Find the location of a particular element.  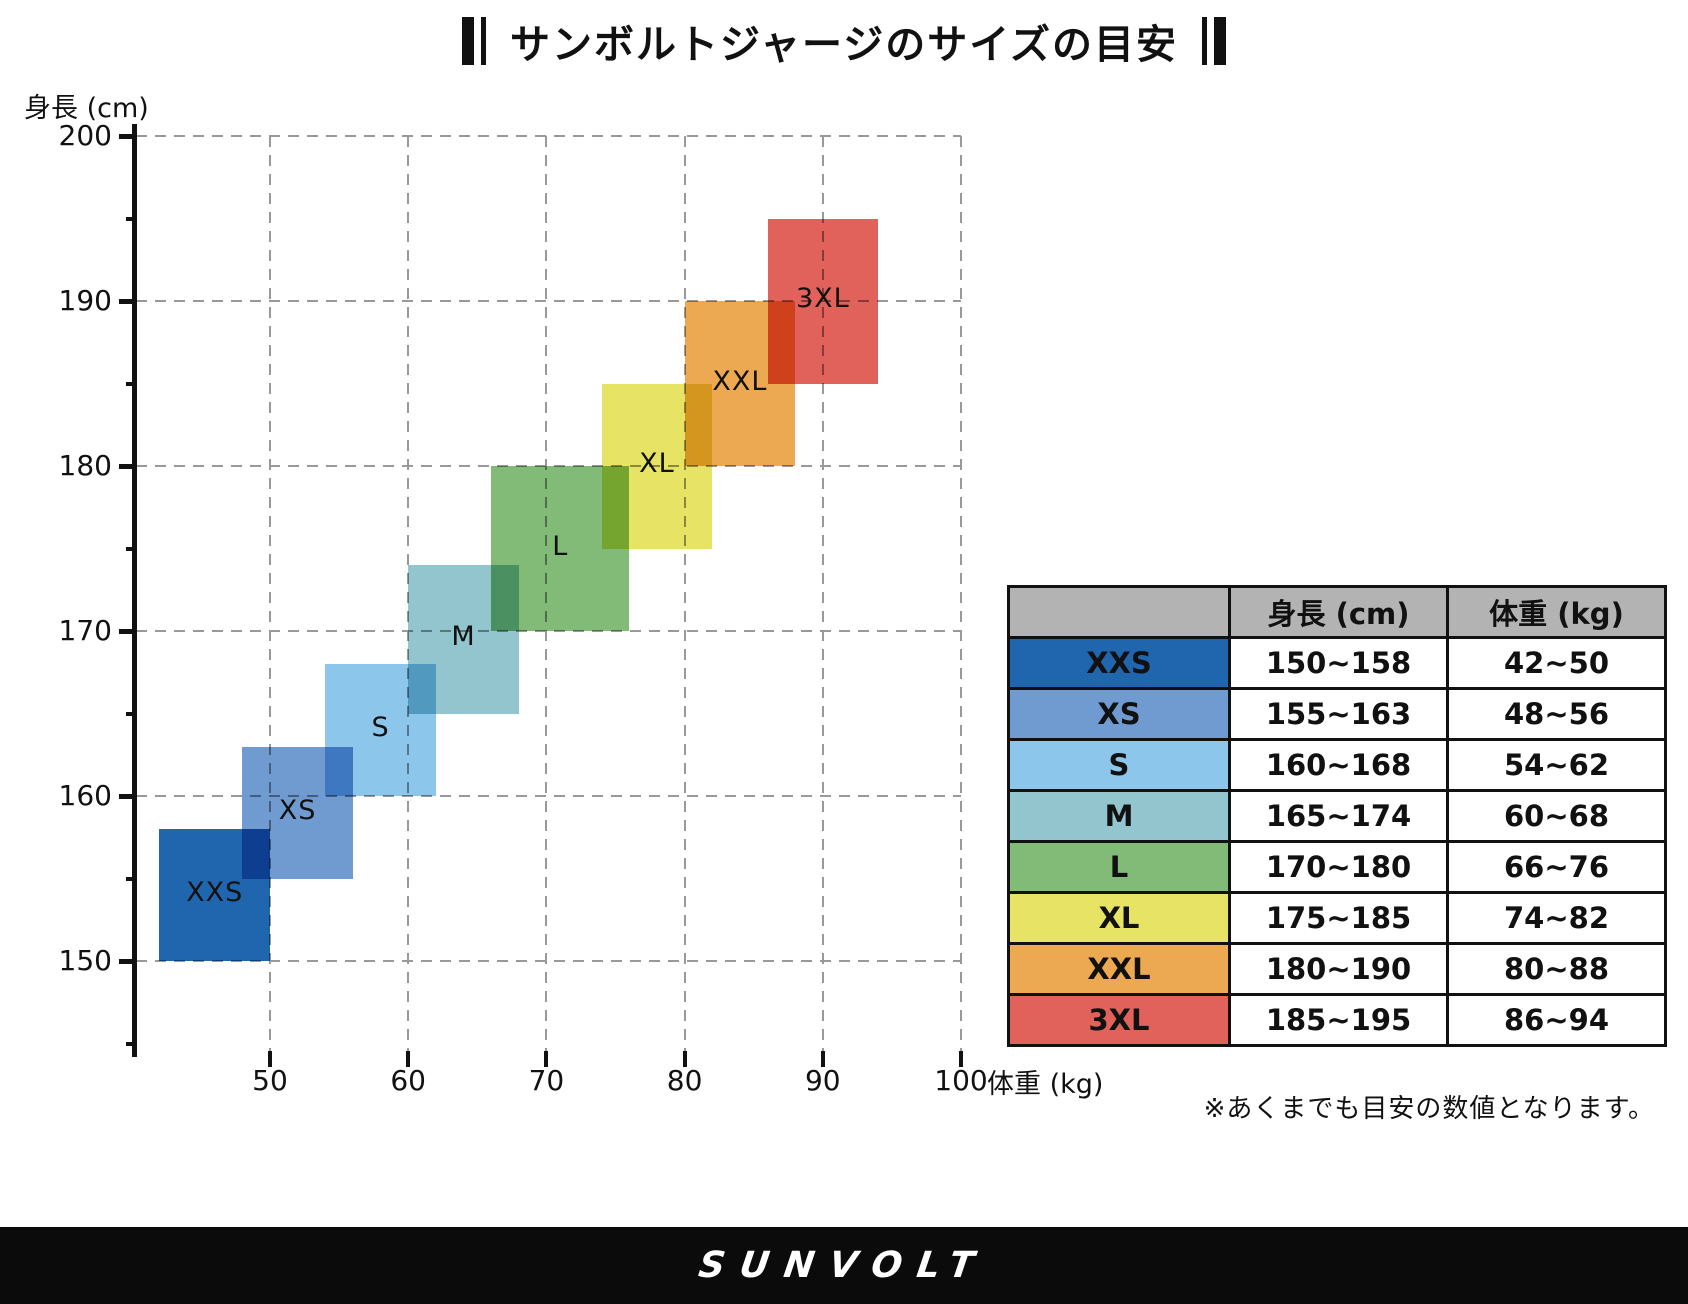

weight-cell-L: 66~76 is located at coordinates (1556, 867).